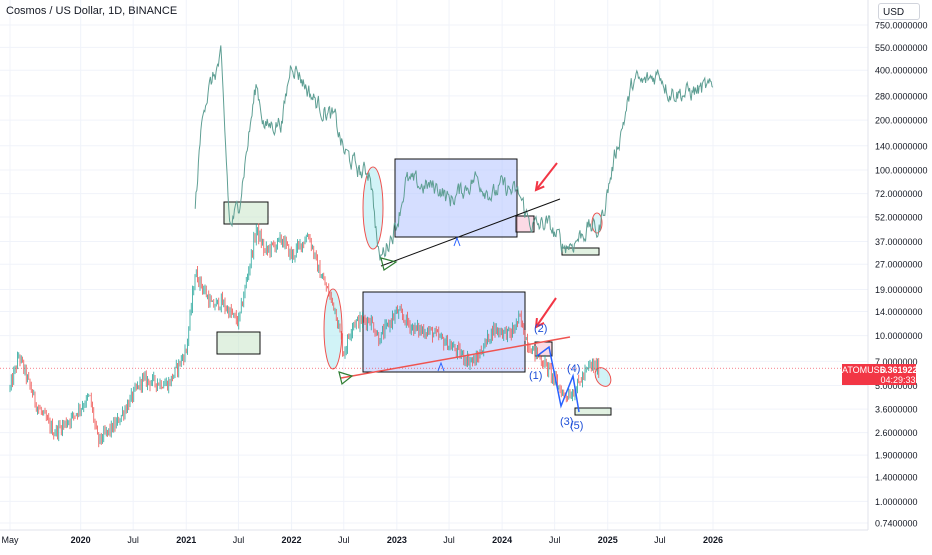 Image resolution: width=932 pixels, height=555 pixels. I want to click on y-tick-label: 100.0000000, so click(901, 170).